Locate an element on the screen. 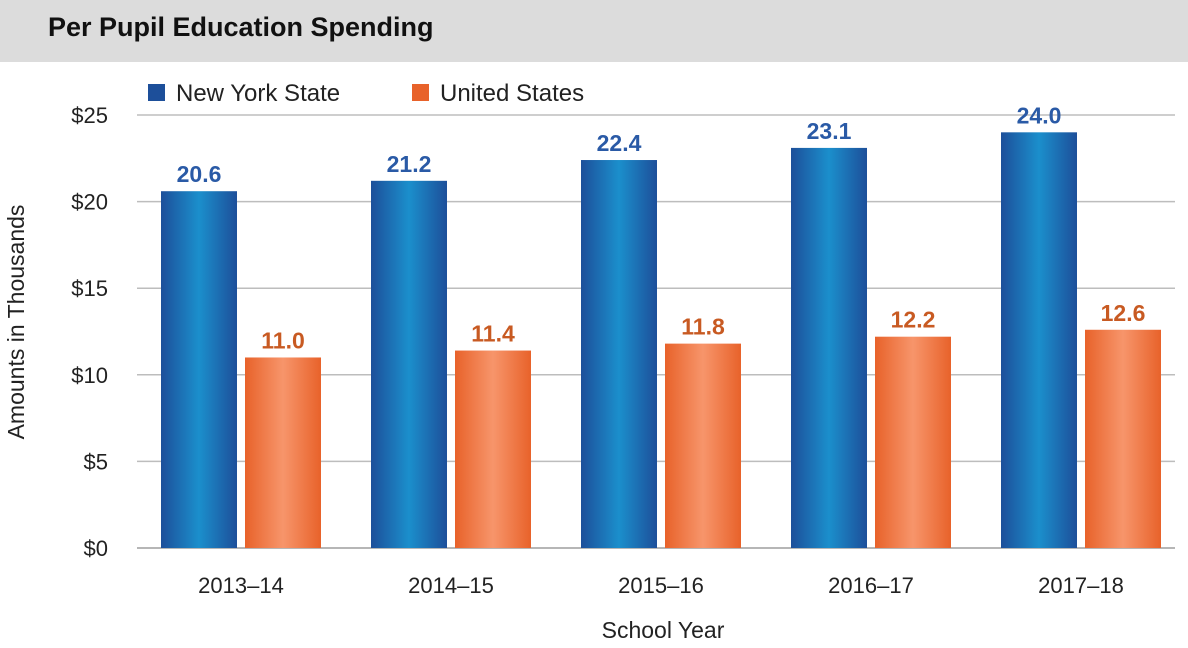 This screenshot has width=1188, height=648. y-axis-title: Amounts in Thousands is located at coordinates (16, 322).